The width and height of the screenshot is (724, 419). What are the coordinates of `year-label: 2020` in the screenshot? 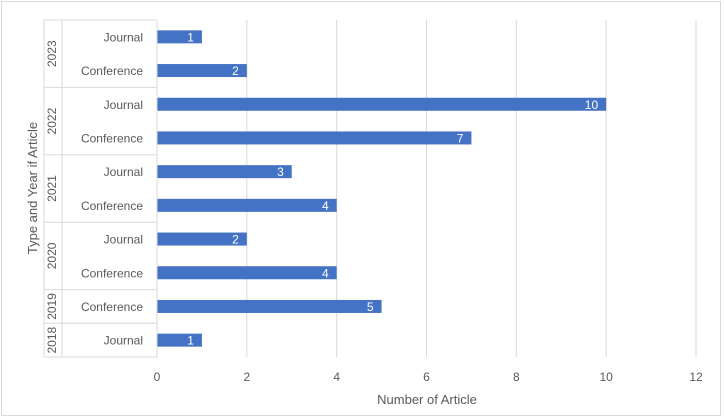 It's located at (52, 255).